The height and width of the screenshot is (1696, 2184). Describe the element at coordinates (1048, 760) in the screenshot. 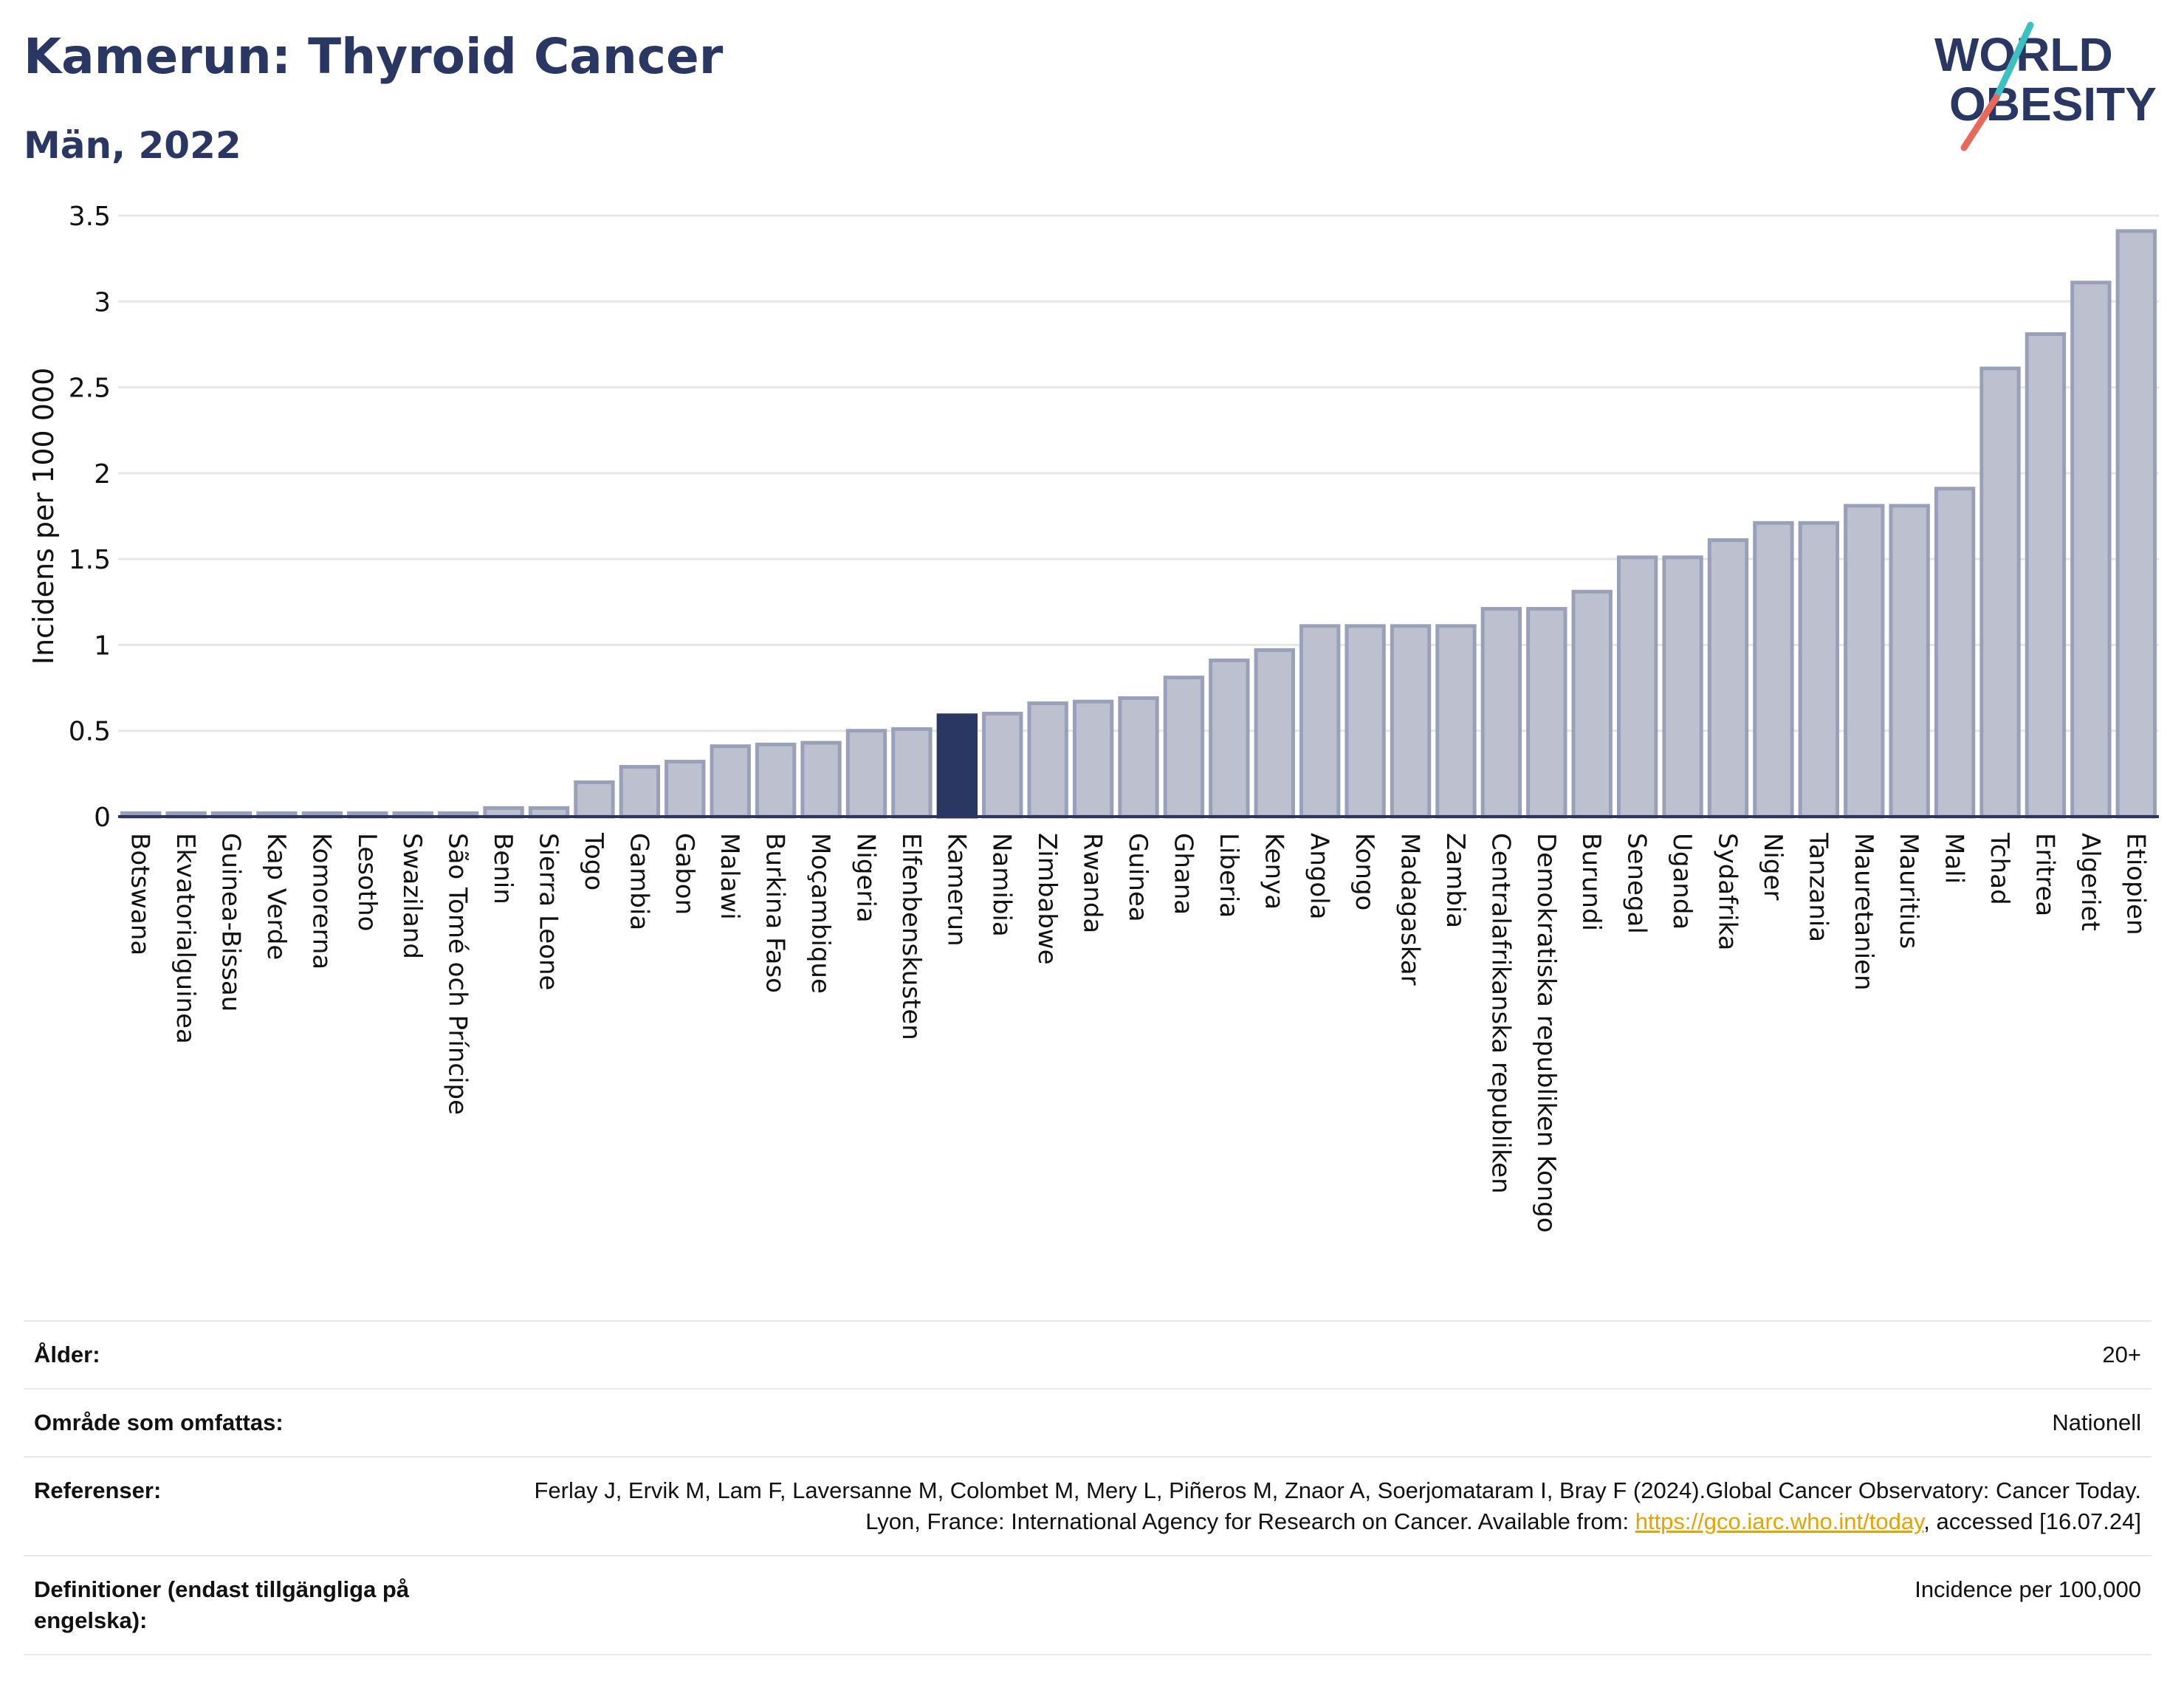

I see `bar-zimbabwe` at that location.